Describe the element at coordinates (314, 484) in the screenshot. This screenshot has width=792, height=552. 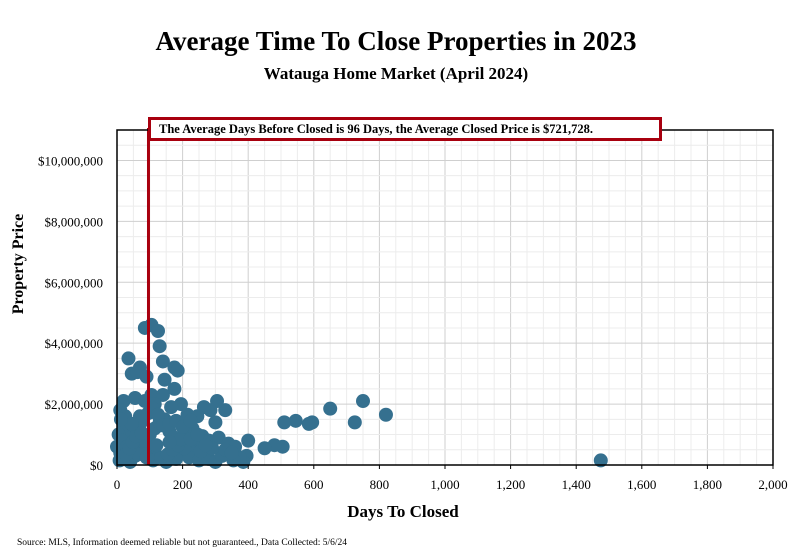
I see `x-tick-label: 600` at that location.